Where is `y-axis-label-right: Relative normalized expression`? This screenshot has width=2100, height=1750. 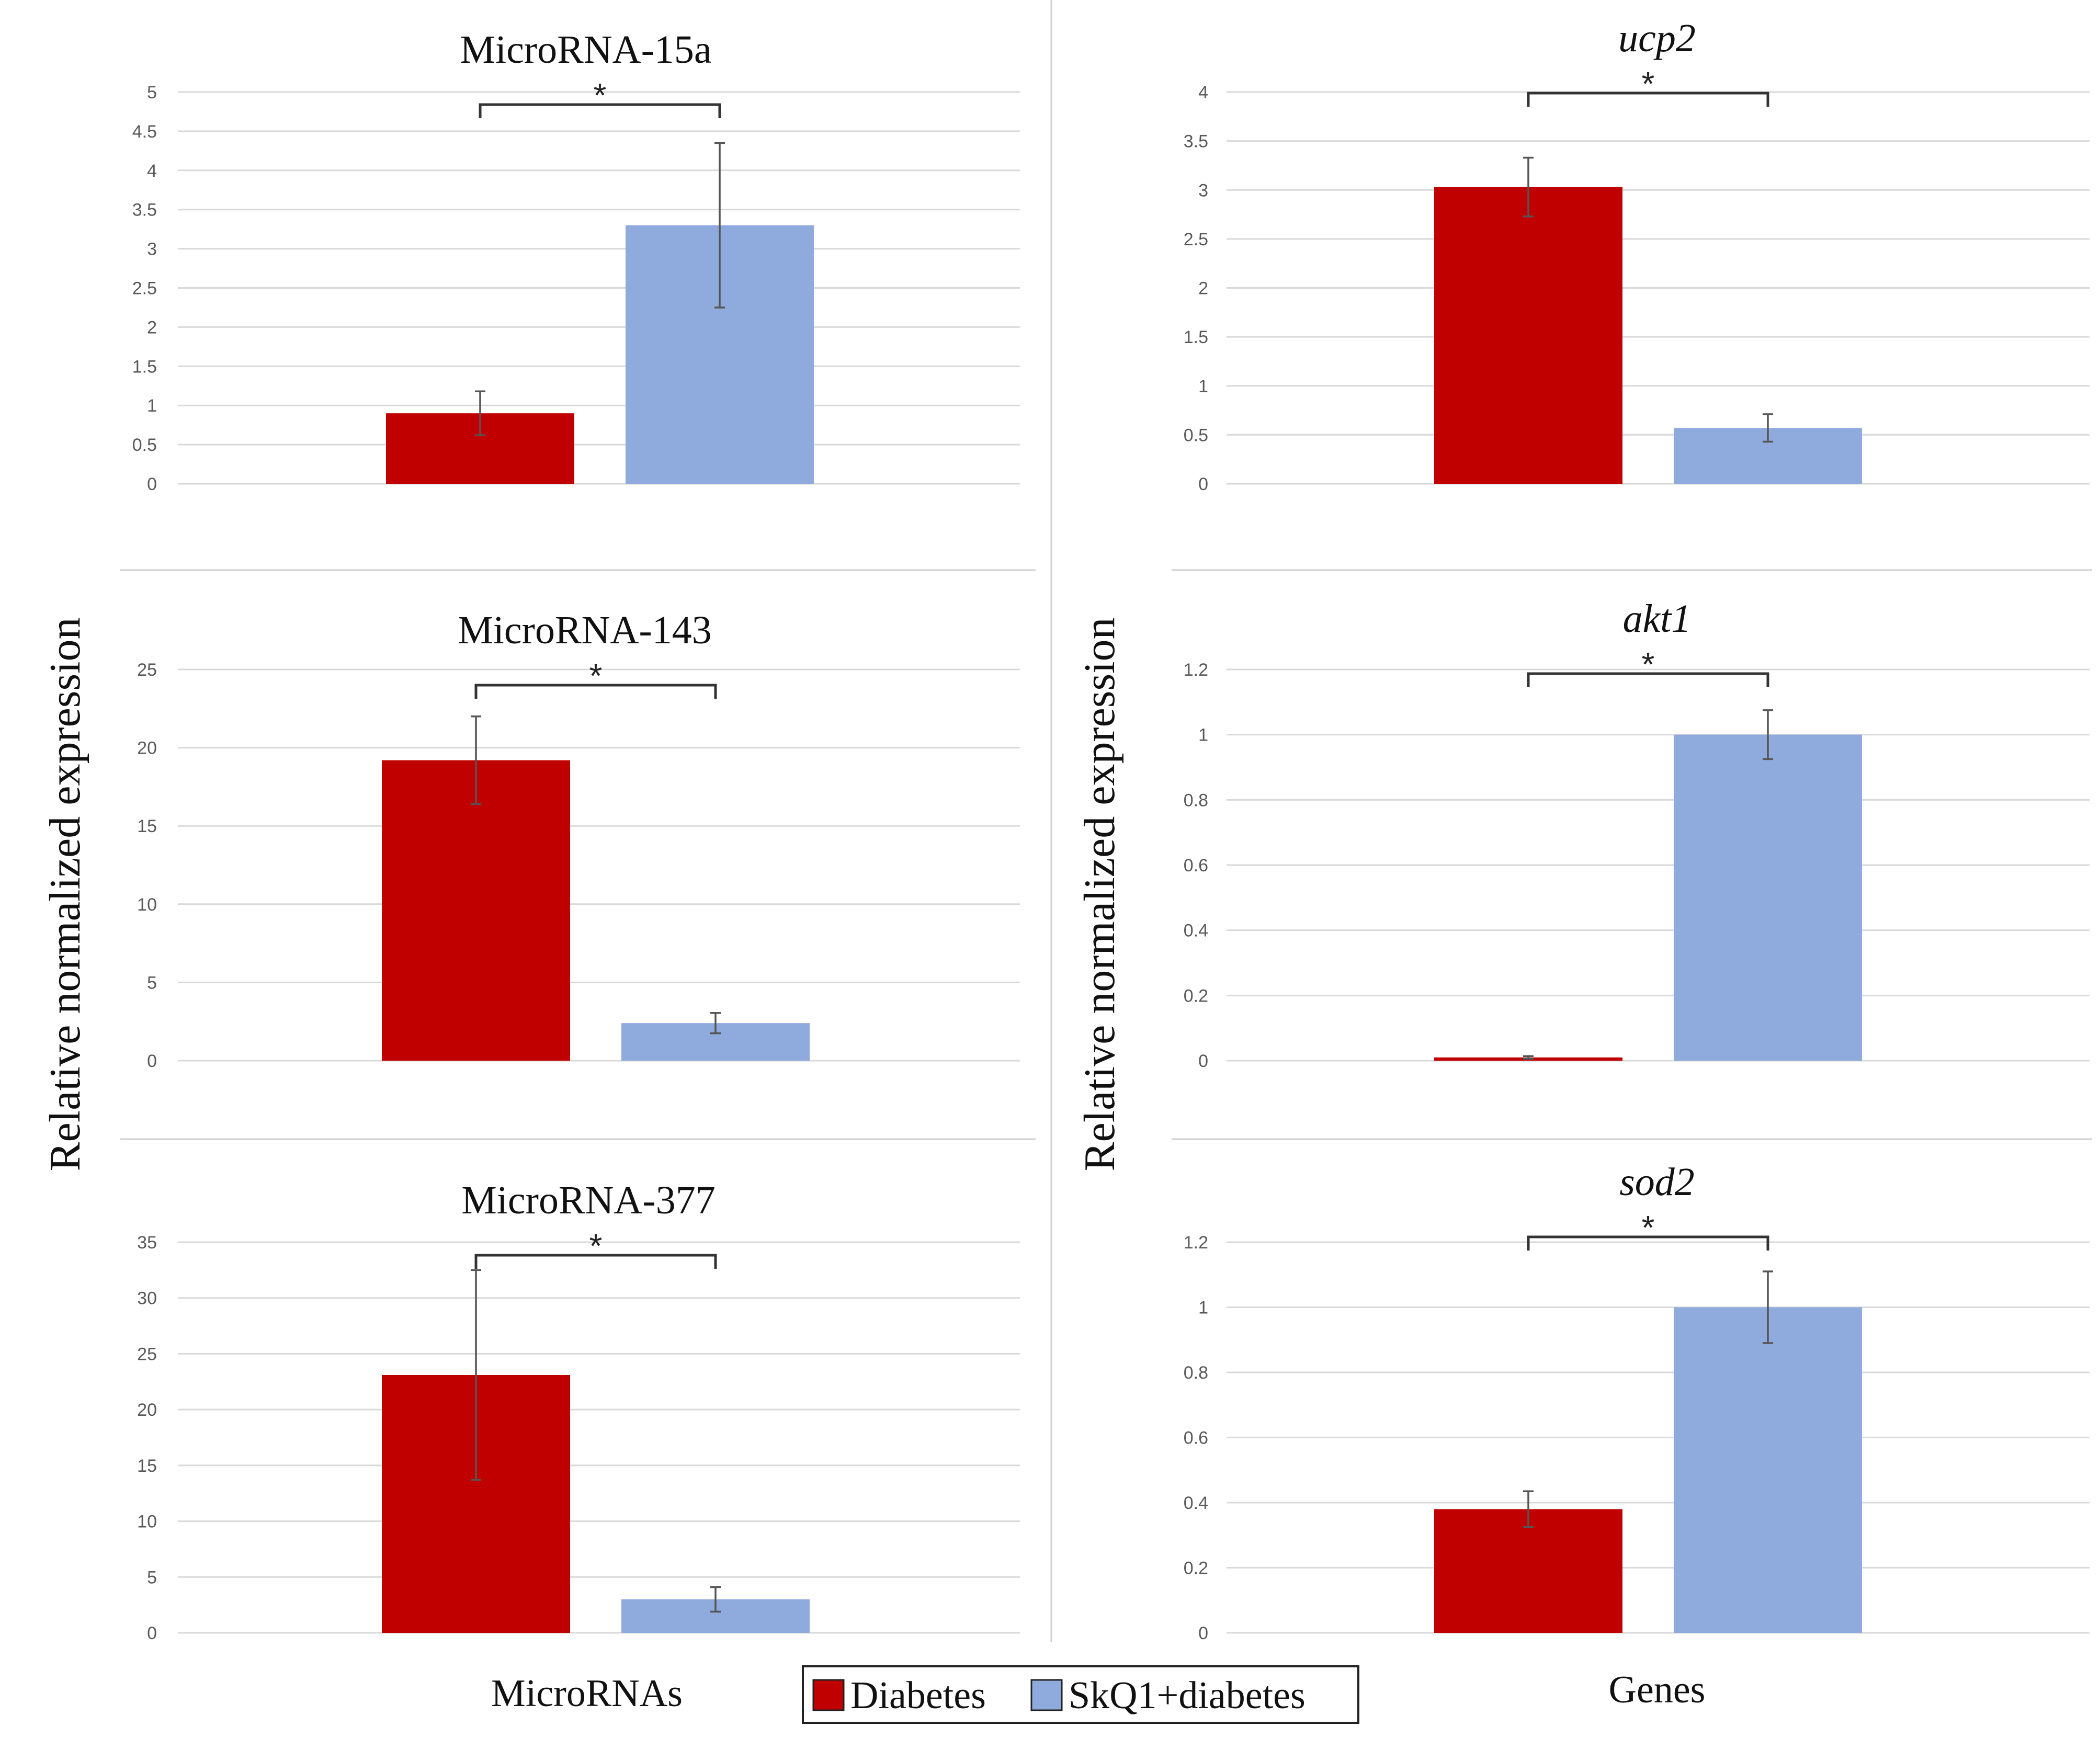 y-axis-label-right: Relative normalized expression is located at coordinates (1099, 895).